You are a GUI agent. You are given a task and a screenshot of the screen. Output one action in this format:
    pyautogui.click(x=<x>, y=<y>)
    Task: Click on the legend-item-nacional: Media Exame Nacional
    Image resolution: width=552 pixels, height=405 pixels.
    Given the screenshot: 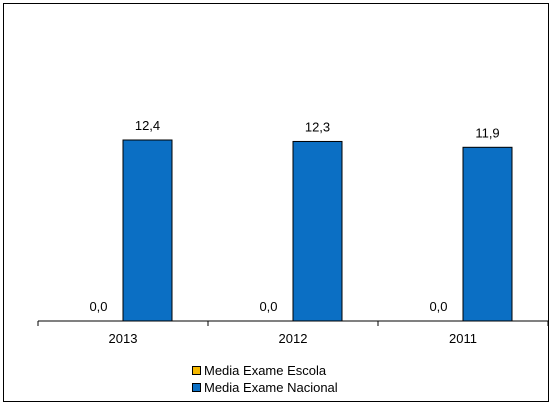 What is the action you would take?
    pyautogui.click(x=265, y=387)
    